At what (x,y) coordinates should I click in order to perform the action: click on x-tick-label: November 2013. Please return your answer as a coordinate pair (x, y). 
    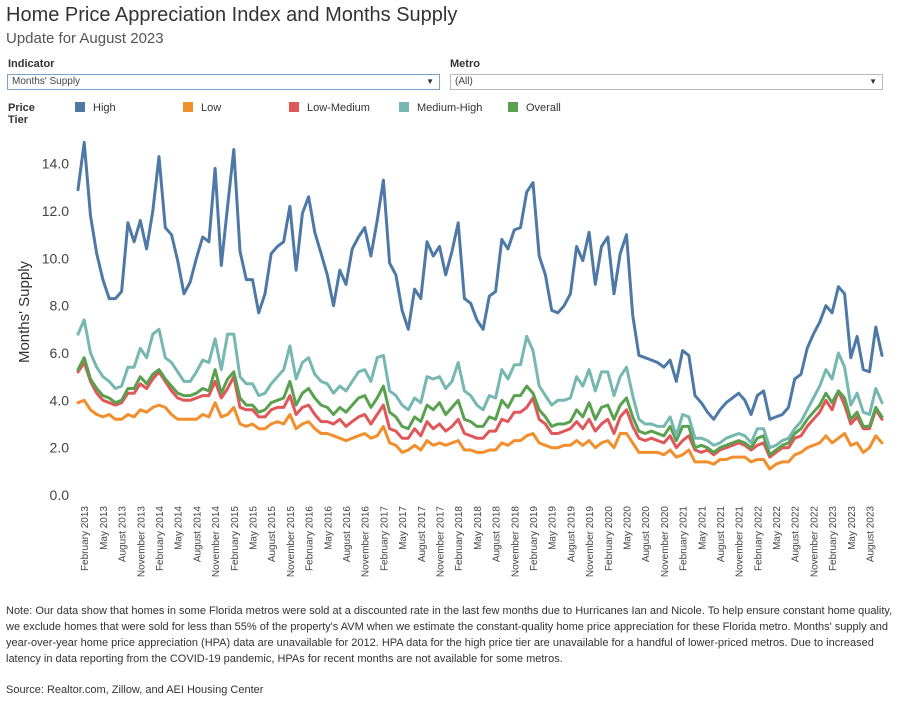
    Looking at the image, I should click on (141, 542).